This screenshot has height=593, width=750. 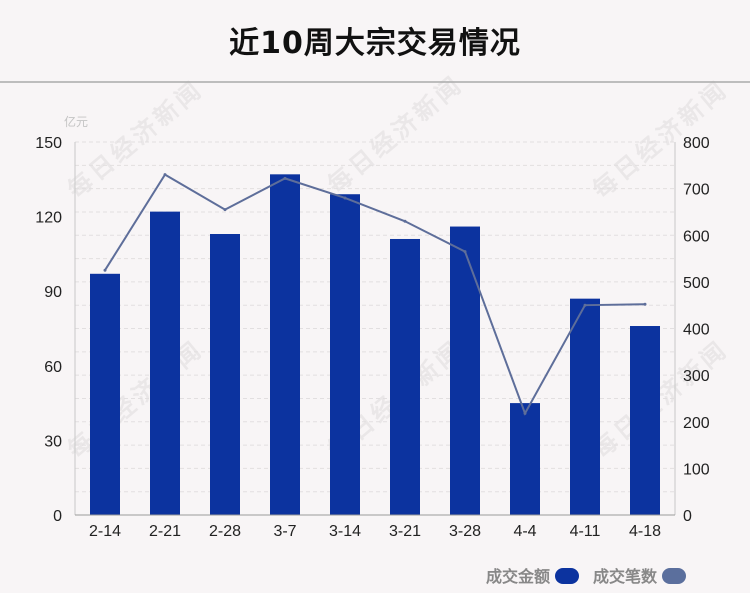 I want to click on legend: 成交金额, so click(x=533, y=574).